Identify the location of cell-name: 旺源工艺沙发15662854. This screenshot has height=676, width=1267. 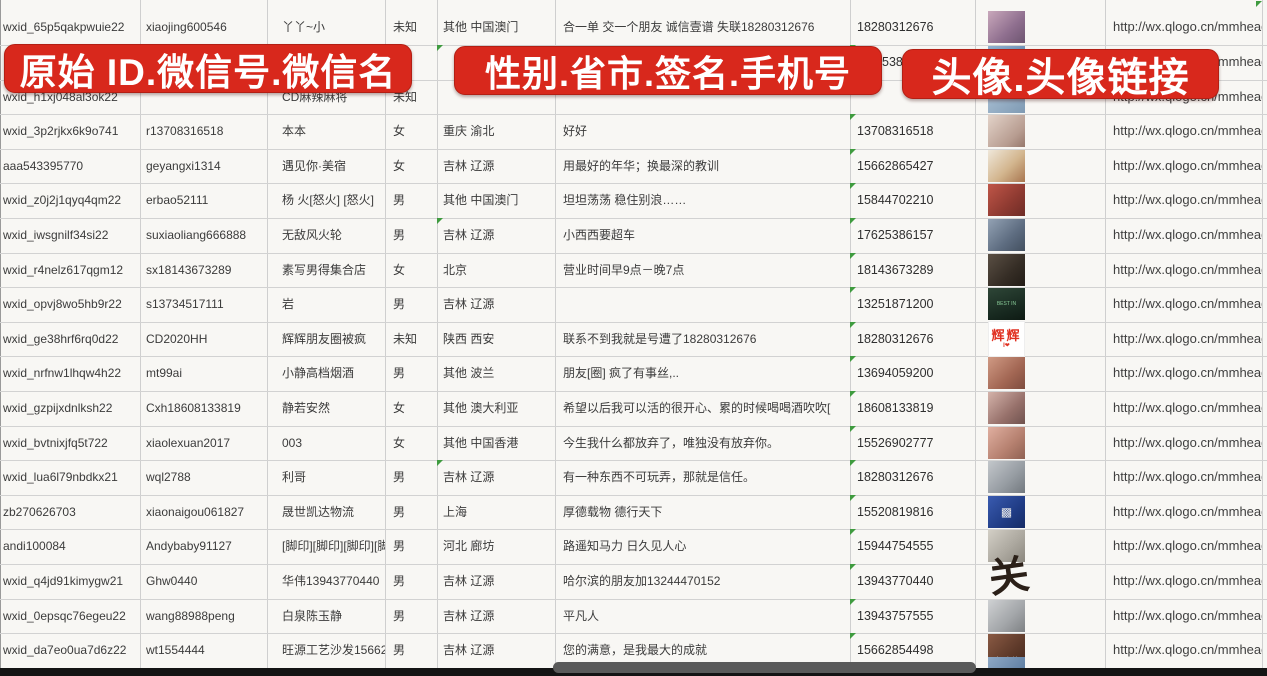
(333, 650).